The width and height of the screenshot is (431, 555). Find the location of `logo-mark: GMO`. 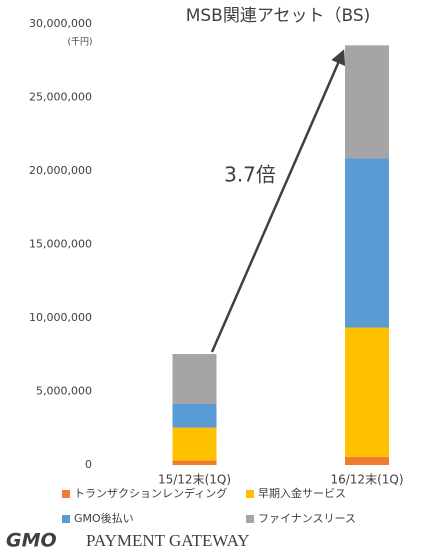

logo-mark: GMO is located at coordinates (31, 541).